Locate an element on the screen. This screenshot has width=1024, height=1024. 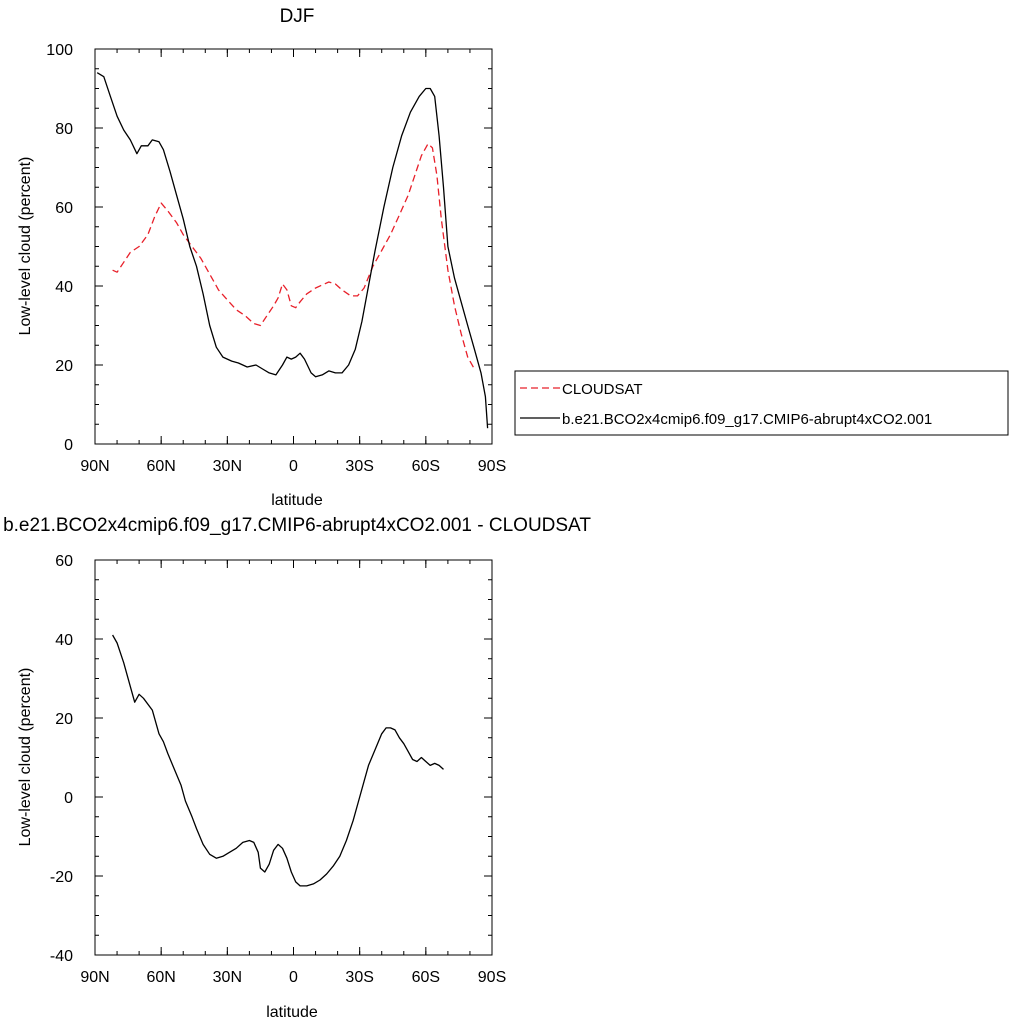
y-tick-label: 80 is located at coordinates (64, 129).